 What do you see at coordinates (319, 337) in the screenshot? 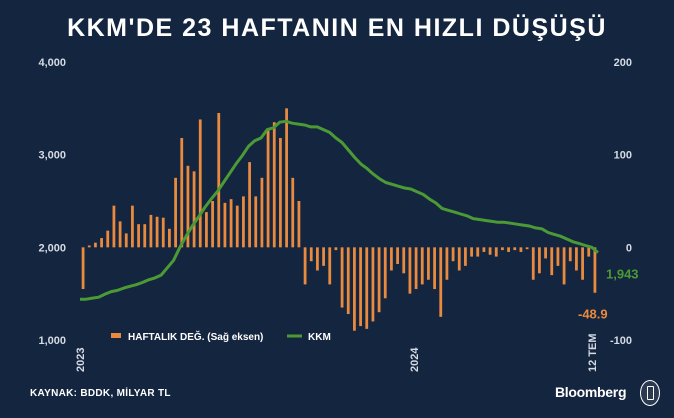
I see `legend-line-label: KKM` at bounding box center [319, 337].